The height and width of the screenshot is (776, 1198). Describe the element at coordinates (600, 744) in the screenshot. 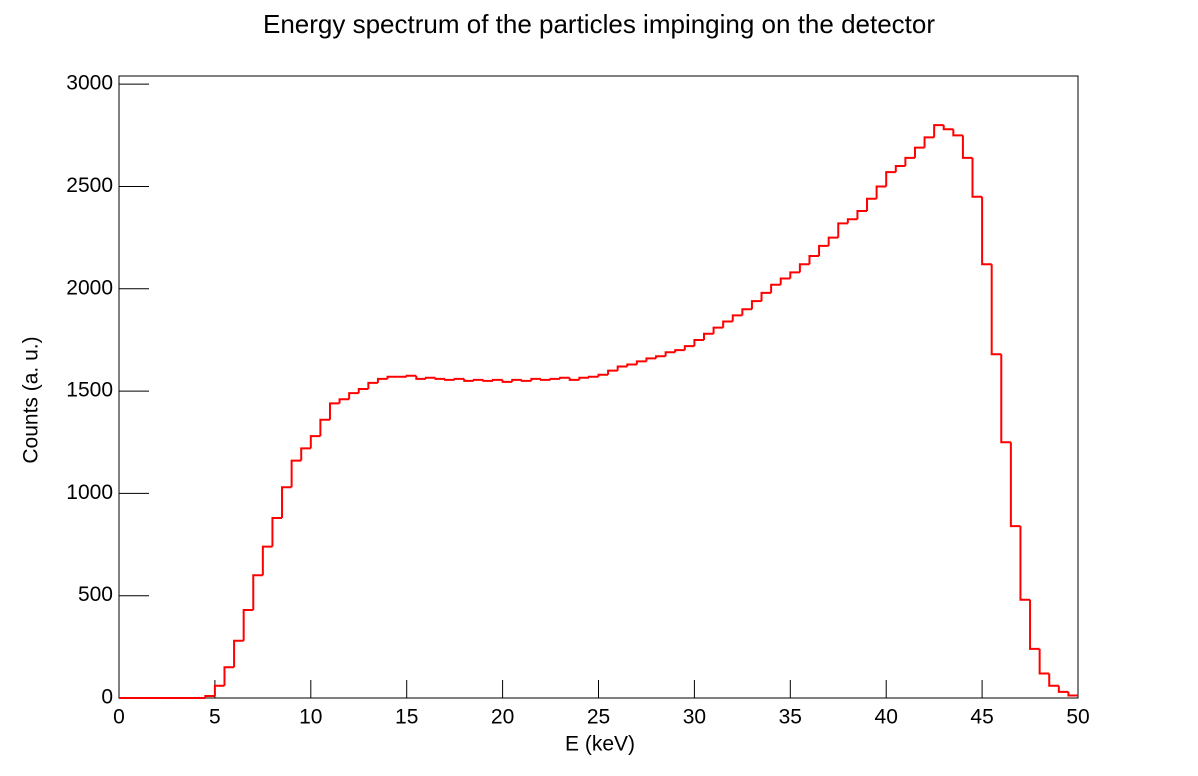

I see `x-axis-label: E (keV)` at that location.